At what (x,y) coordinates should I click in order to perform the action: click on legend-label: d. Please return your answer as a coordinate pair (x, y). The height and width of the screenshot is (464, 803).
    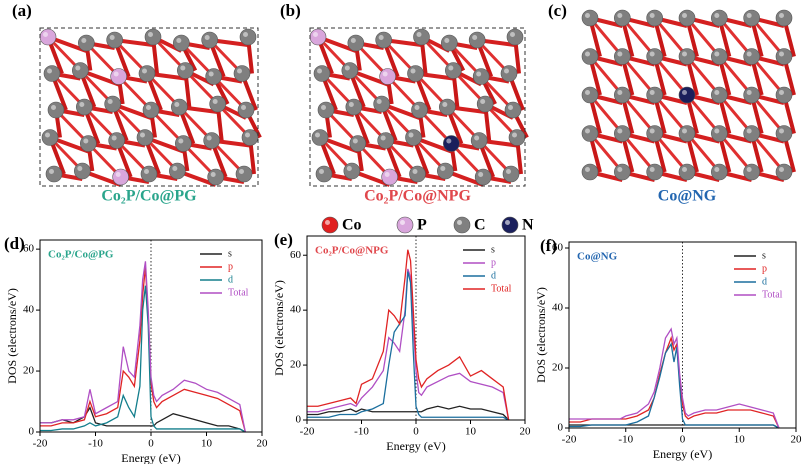
    Looking at the image, I should click on (764, 281).